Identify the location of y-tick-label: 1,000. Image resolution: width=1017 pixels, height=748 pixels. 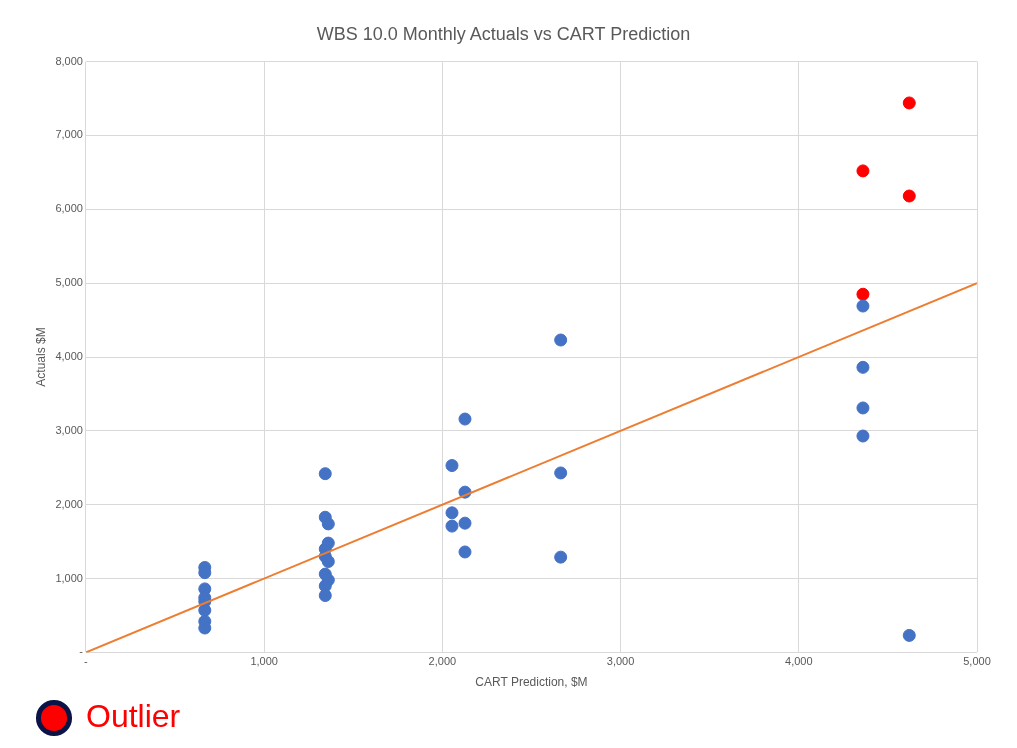
(69, 577).